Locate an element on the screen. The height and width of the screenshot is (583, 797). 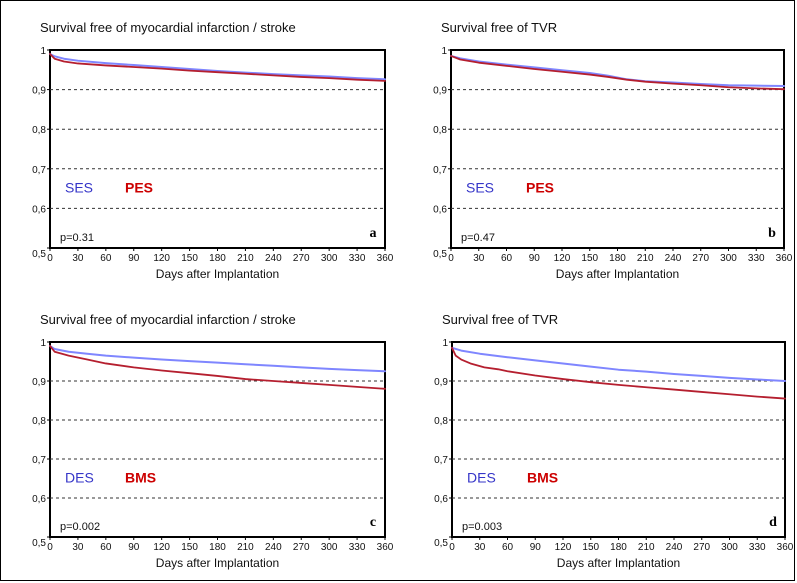
p-value: p=0.47 is located at coordinates (478, 238).